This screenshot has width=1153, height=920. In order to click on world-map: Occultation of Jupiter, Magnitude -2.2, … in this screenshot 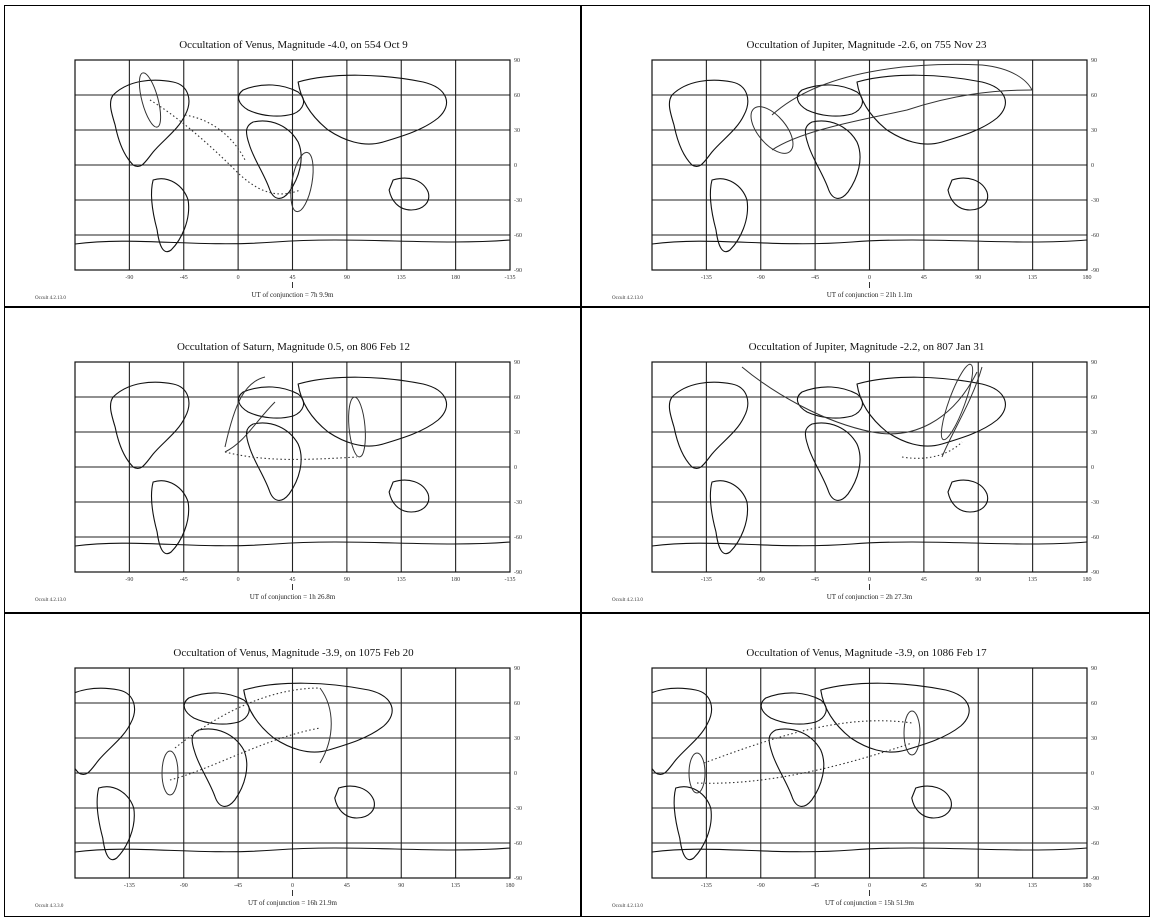, I will do `click(855, 472)`.